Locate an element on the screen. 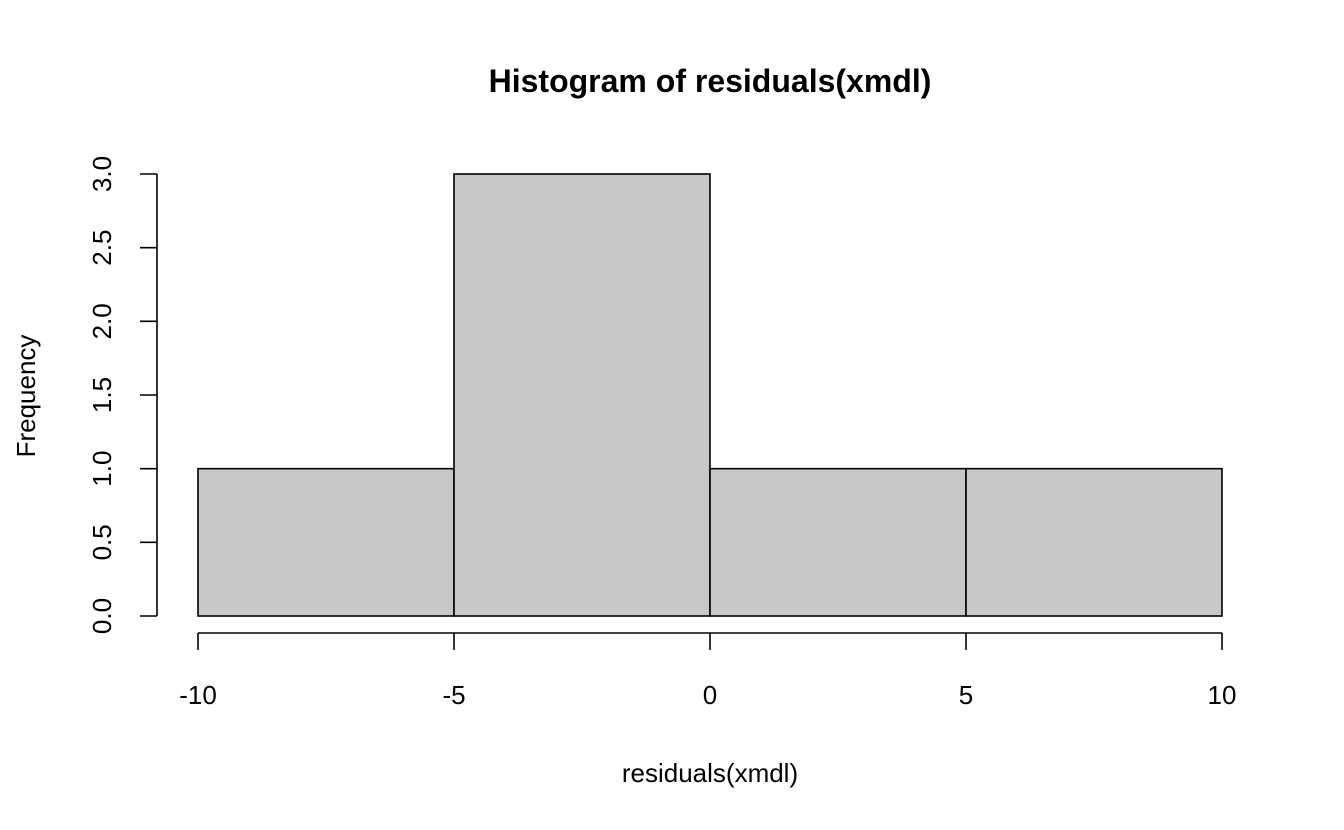 Image resolution: width=1344 pixels, height=830 pixels. x-tick-label: -5 is located at coordinates (453, 695).